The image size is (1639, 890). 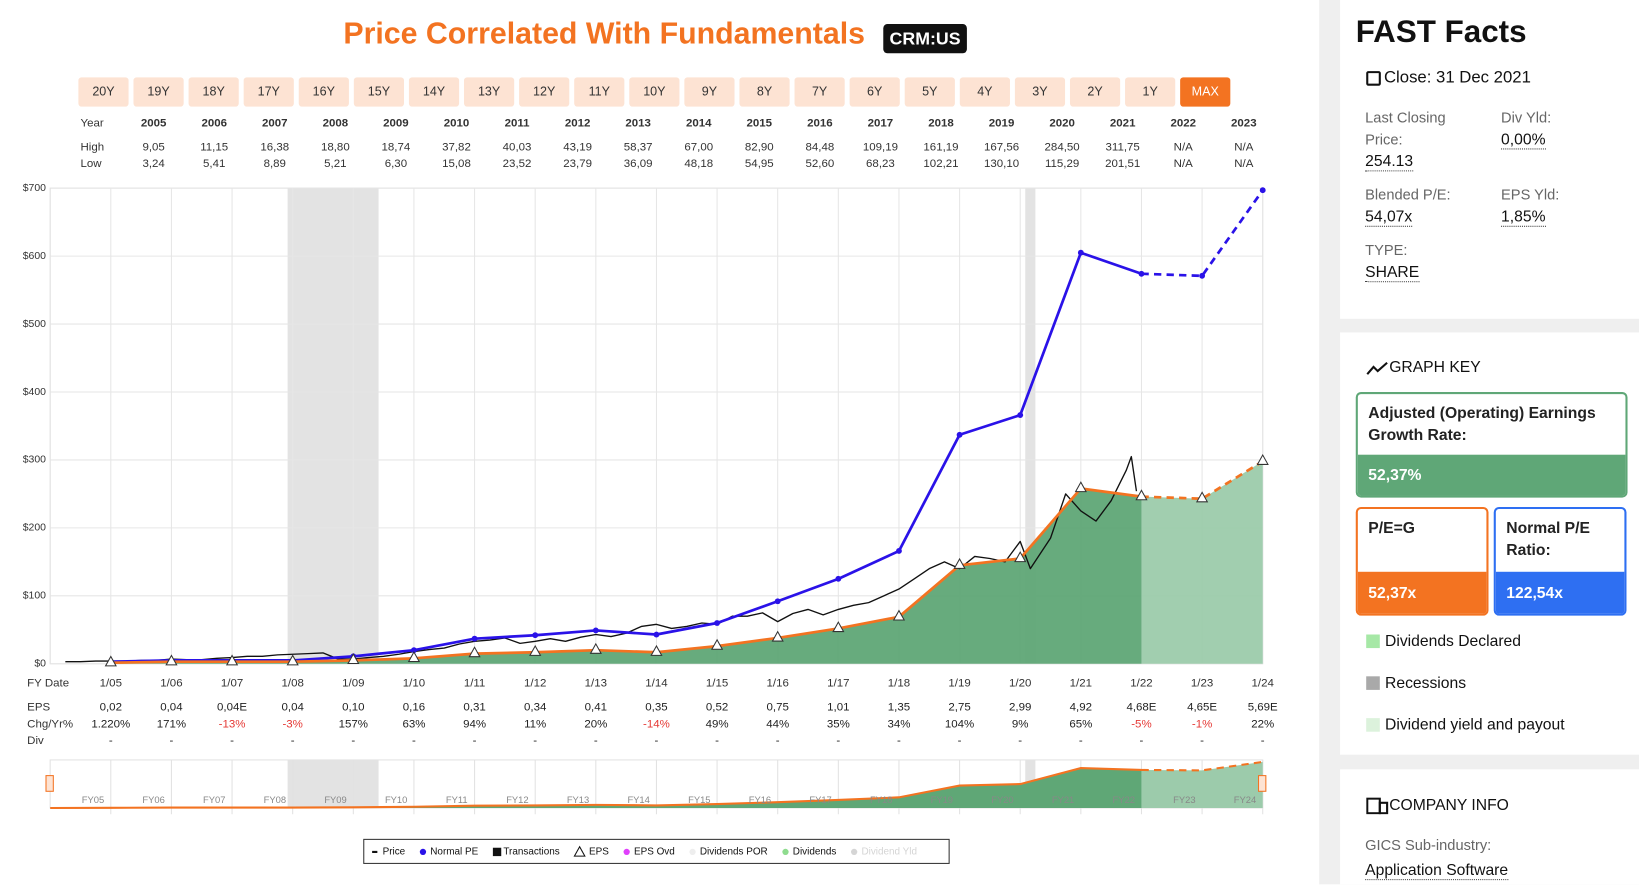 I want to click on row-label: EPS, so click(x=38, y=708).